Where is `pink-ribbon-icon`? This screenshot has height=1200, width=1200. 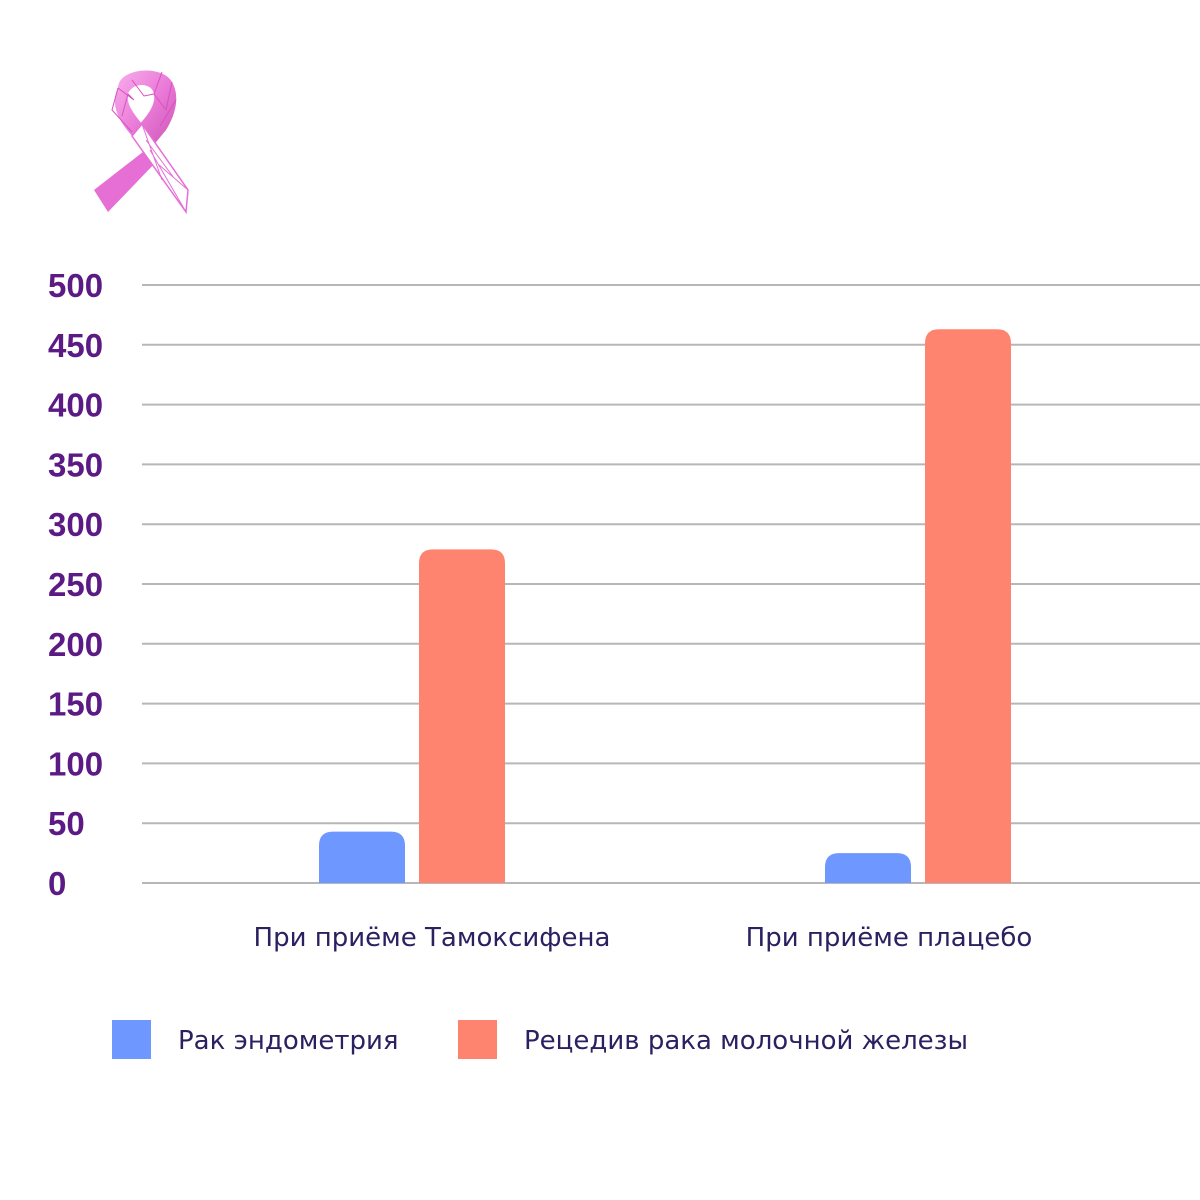 pink-ribbon-icon is located at coordinates (141, 142).